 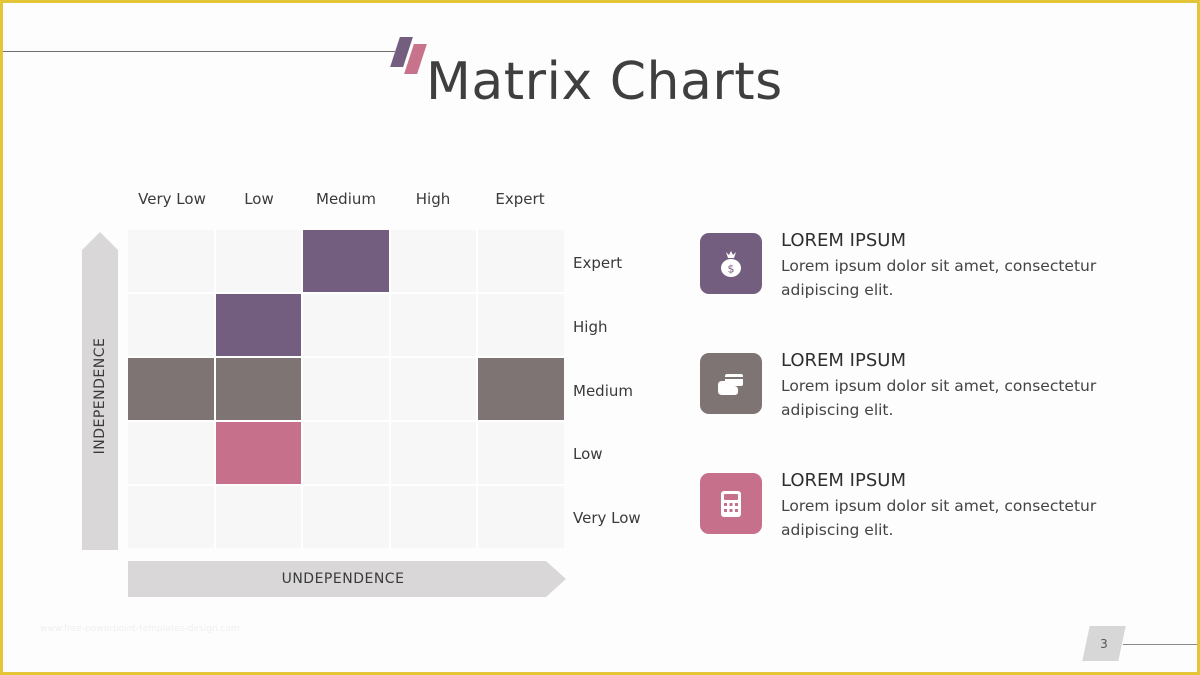 What do you see at coordinates (520, 199) in the screenshot?
I see `column-label-expert: Expert` at bounding box center [520, 199].